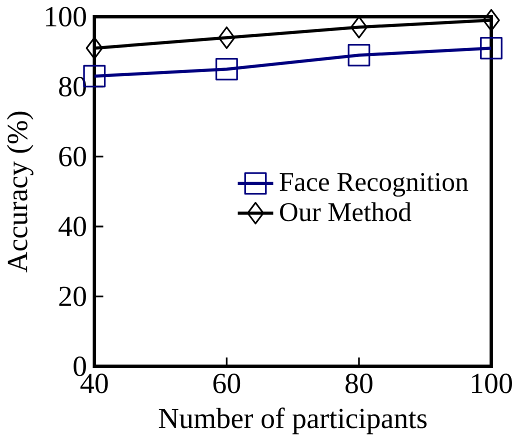 Image resolution: width=520 pixels, height=441 pixels. What do you see at coordinates (492, 384) in the screenshot?
I see `x-tick-label: 100` at bounding box center [492, 384].